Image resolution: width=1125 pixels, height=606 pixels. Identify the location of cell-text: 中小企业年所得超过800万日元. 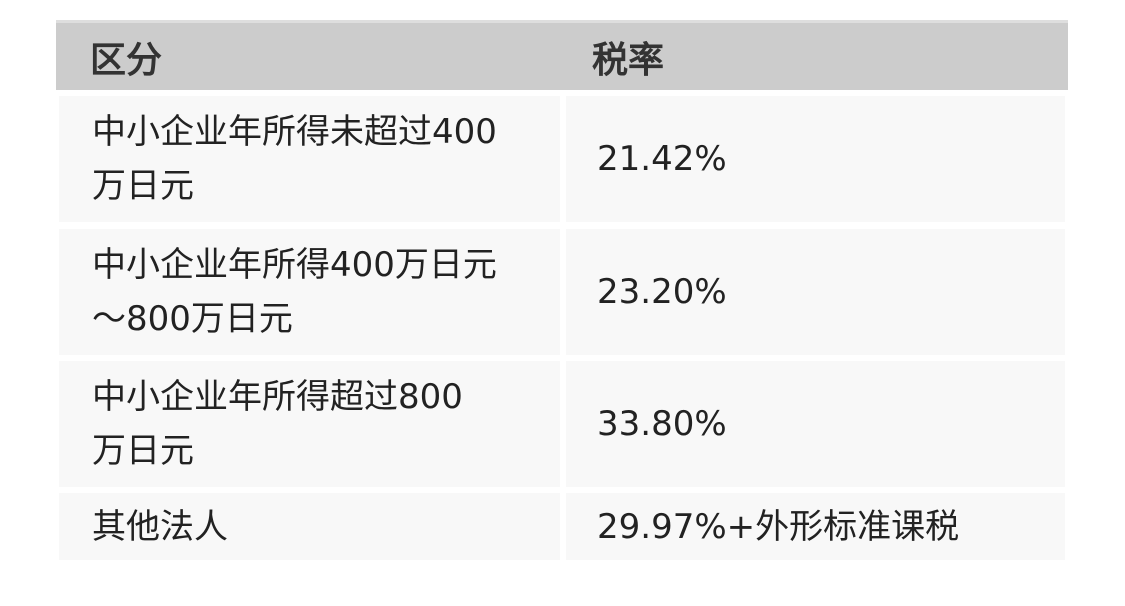
(277, 424).